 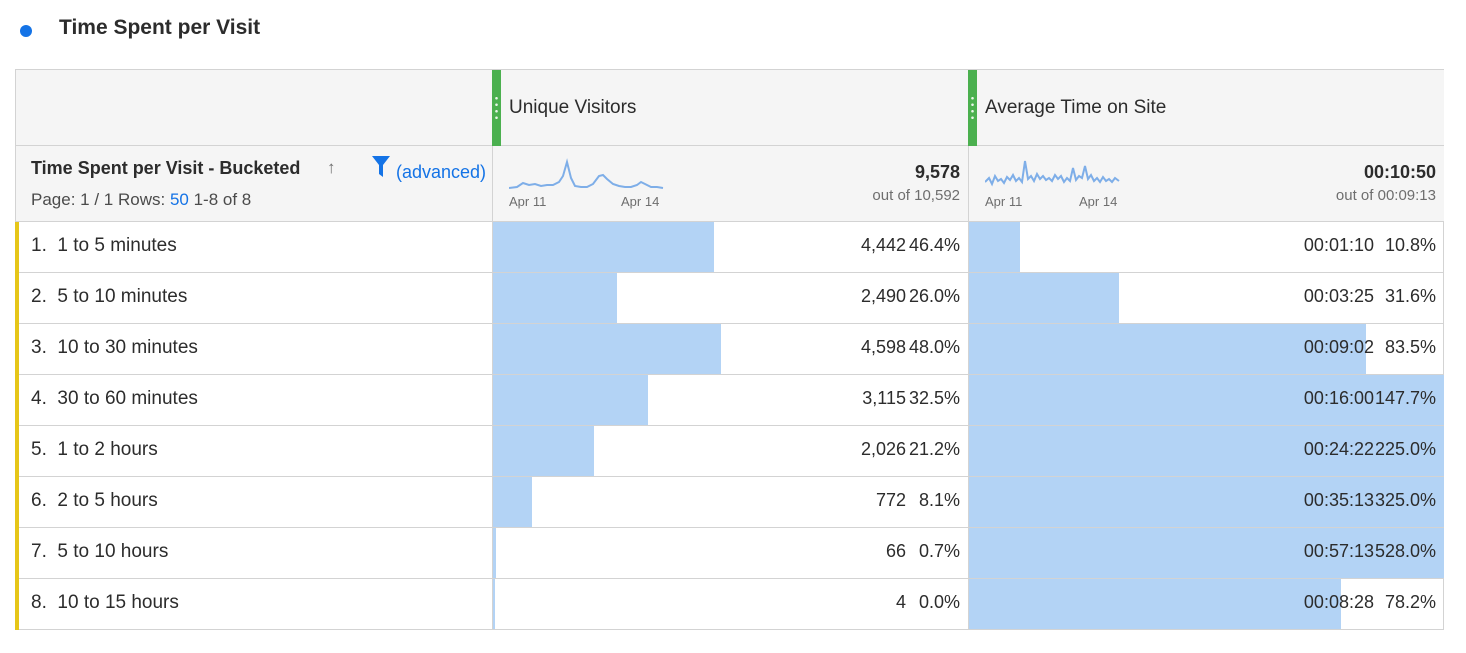 I want to click on value: 00:01:10, so click(x=1338, y=245).